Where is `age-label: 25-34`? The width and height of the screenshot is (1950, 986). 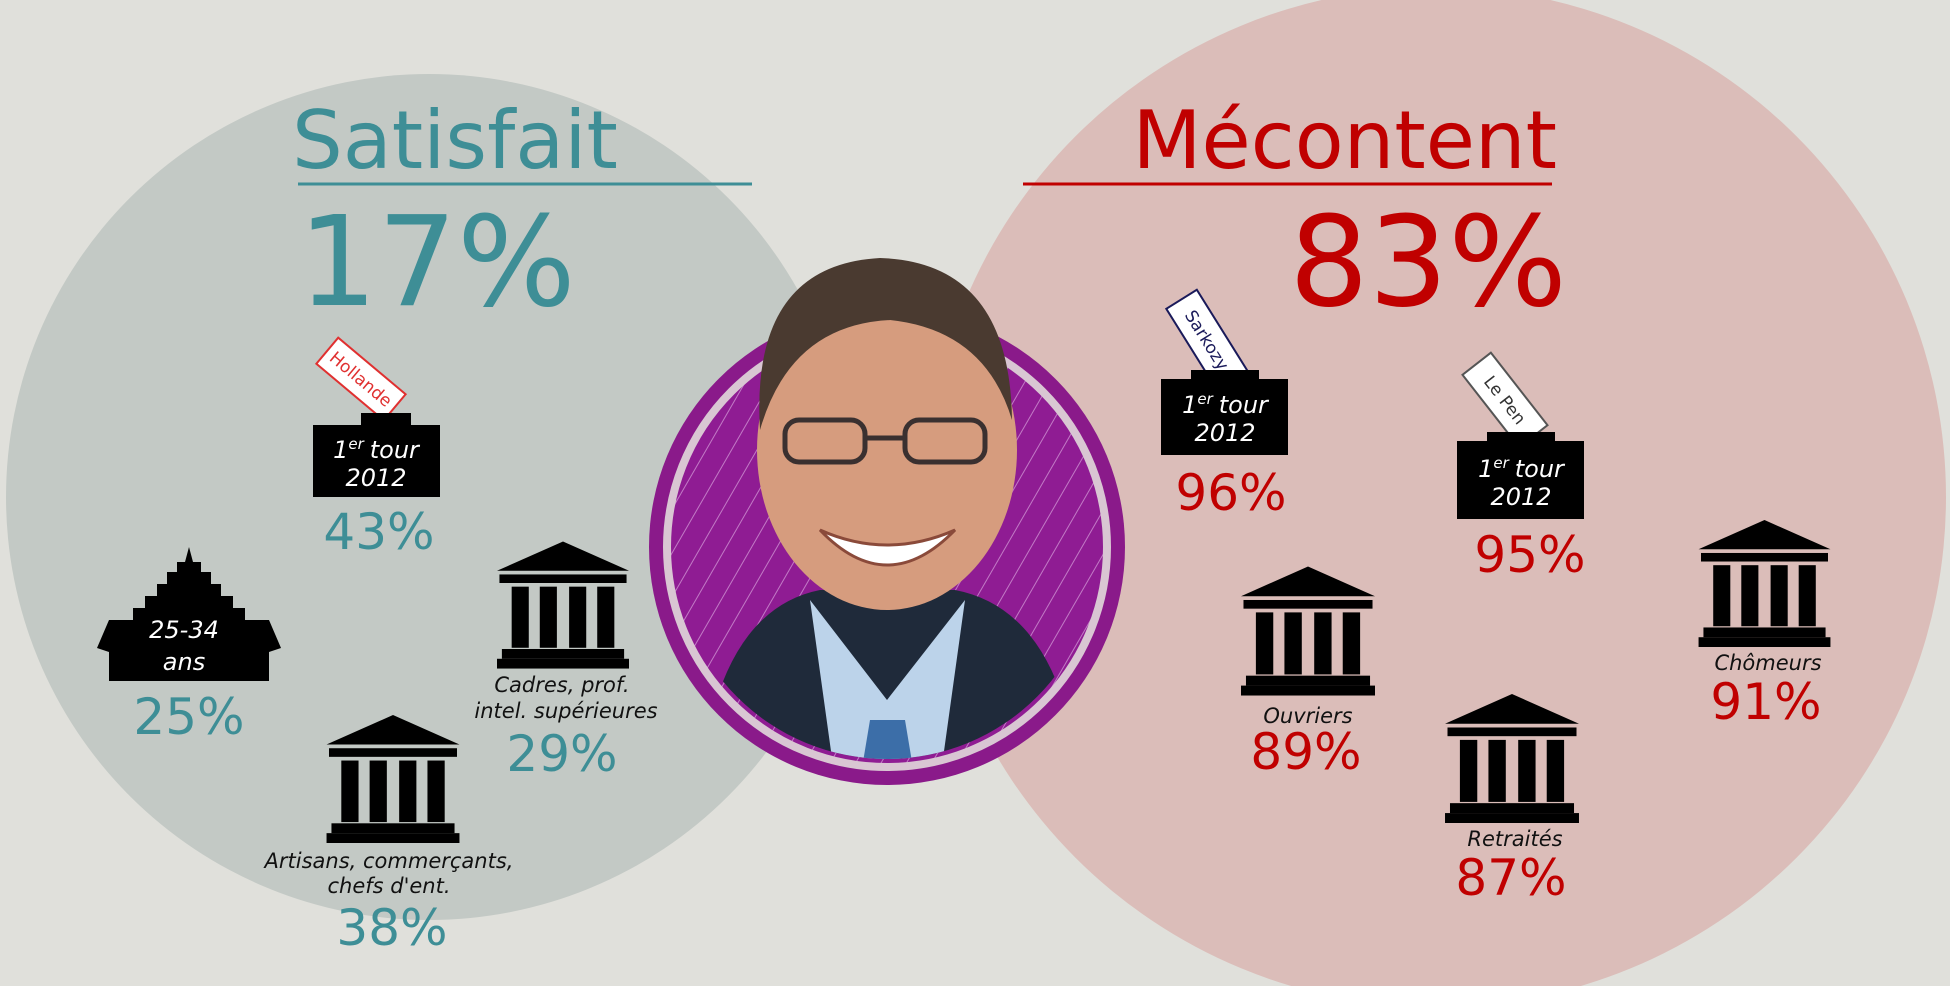
age-label: 25-34 is located at coordinates (184, 630).